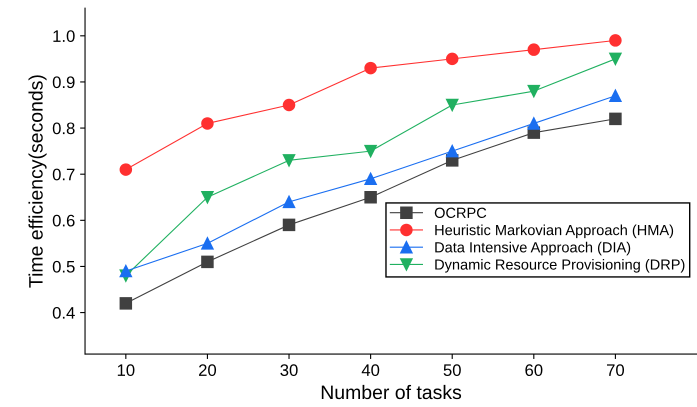 Image resolution: width=697 pixels, height=407 pixels. I want to click on x-axis-title: Number of tasks, so click(392, 392).